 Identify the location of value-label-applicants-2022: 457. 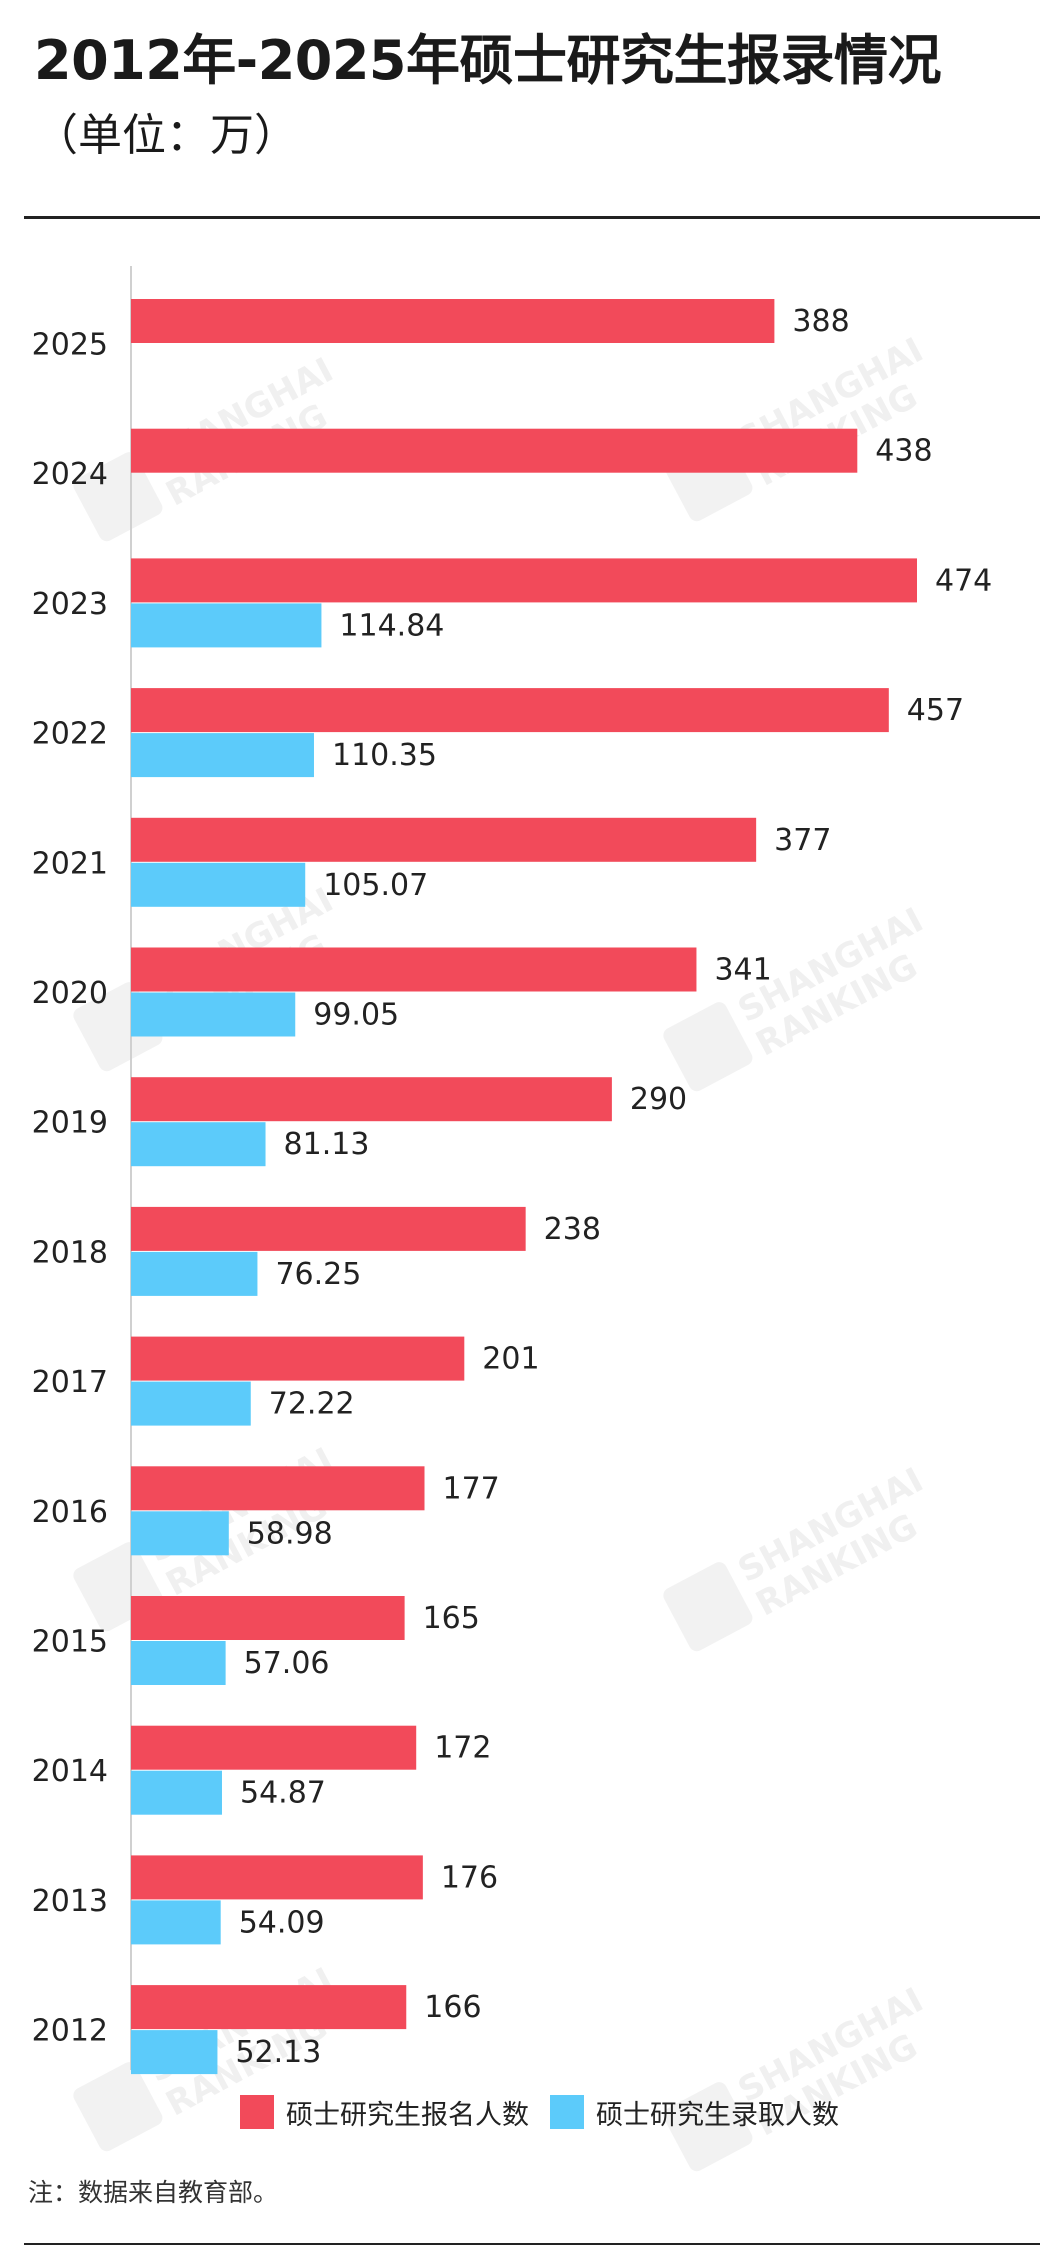
(935, 710).